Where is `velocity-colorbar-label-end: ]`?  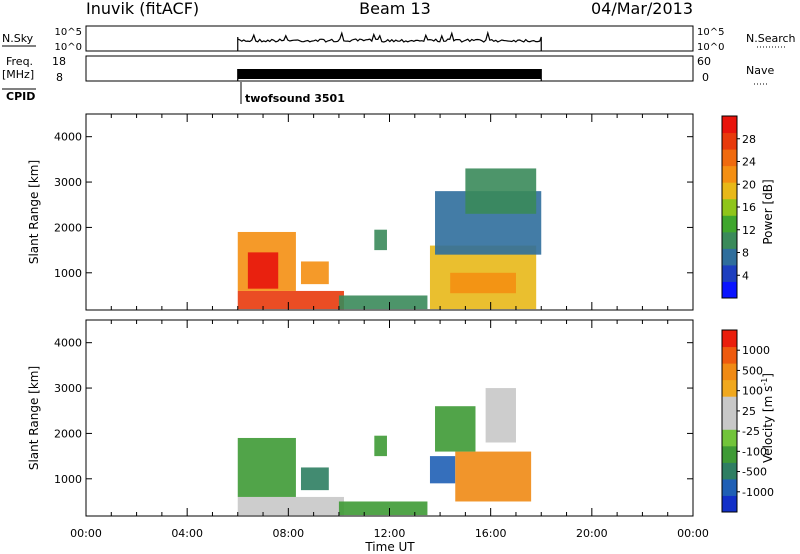
velocity-colorbar-label-end: ] is located at coordinates (768, 375).